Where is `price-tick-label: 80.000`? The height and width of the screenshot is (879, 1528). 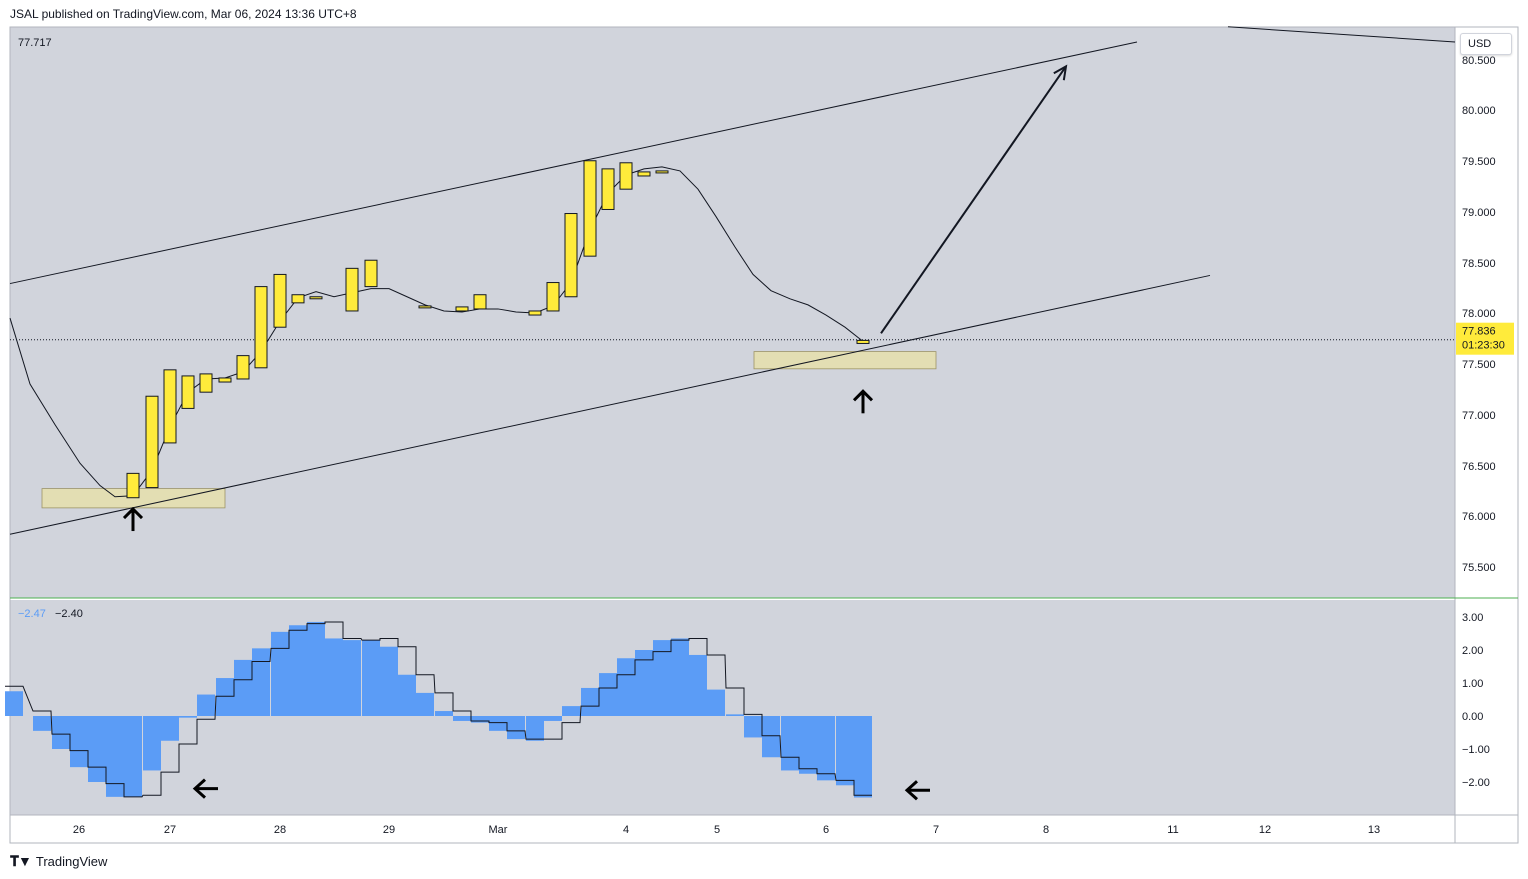 price-tick-label: 80.000 is located at coordinates (1479, 111).